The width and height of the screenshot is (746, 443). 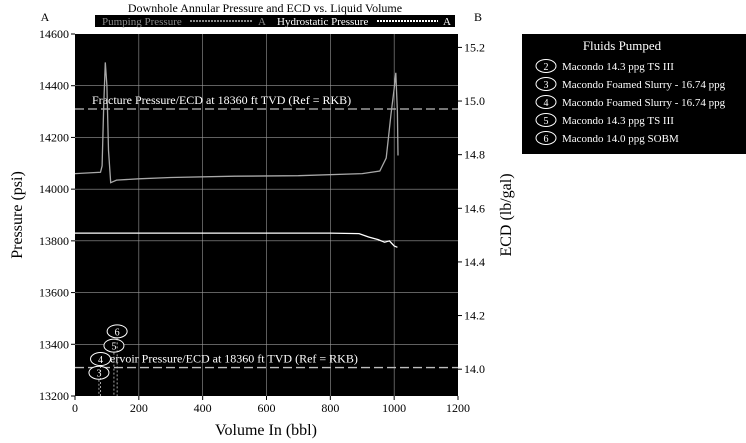 I want to click on fluid-id-label: 2, so click(x=546, y=67).